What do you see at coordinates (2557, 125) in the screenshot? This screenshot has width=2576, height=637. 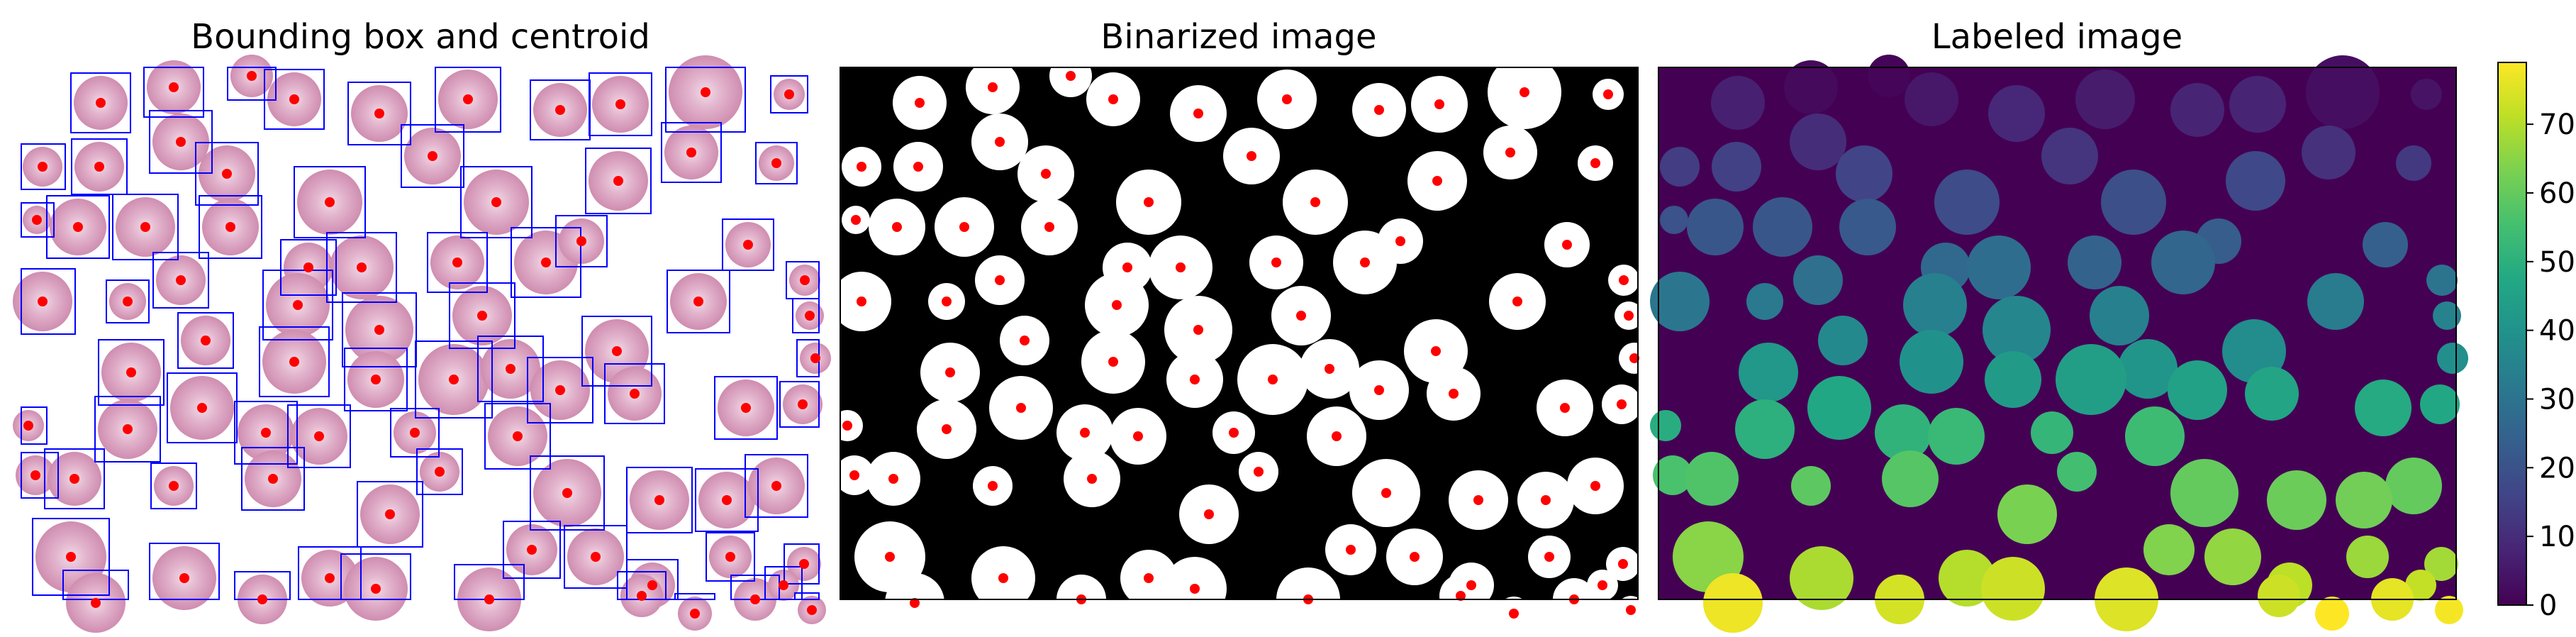 I see `colorbar-tick-label: 70` at bounding box center [2557, 125].